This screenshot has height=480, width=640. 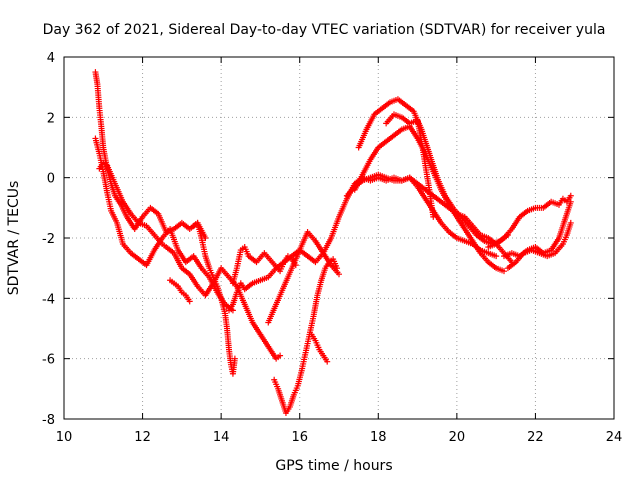 What do you see at coordinates (48, 299) in the screenshot?
I see `y-tick-label: -4` at bounding box center [48, 299].